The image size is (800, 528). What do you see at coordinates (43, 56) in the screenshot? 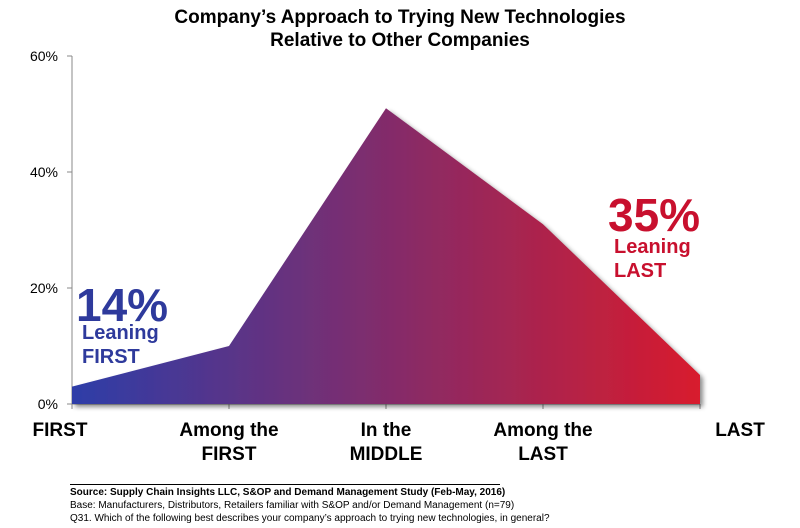
I see `y-tick-label: 60%` at bounding box center [43, 56].